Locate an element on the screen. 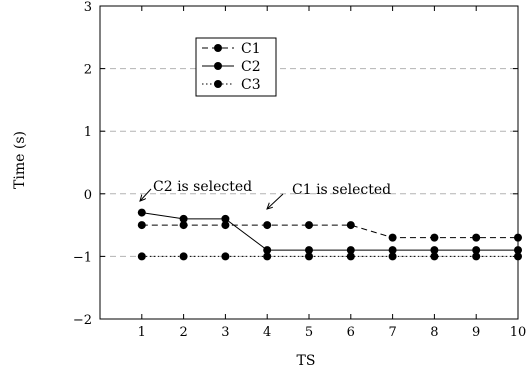  x-tick-label: 10 is located at coordinates (518, 332).